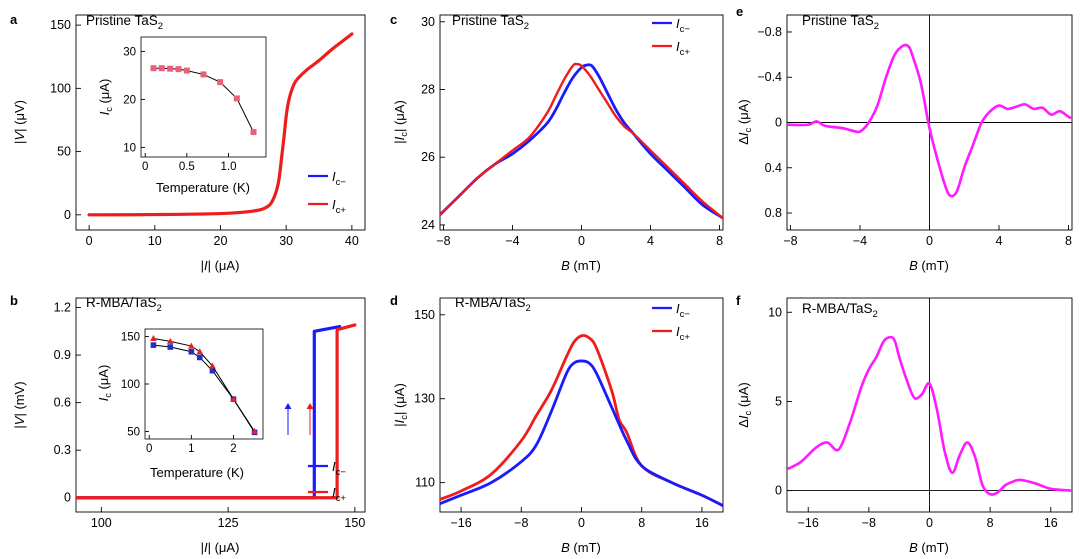 Image resolution: width=1080 pixels, height=559 pixels. I want to click on legend-b-icminus-label: Ic−, so click(339, 468).